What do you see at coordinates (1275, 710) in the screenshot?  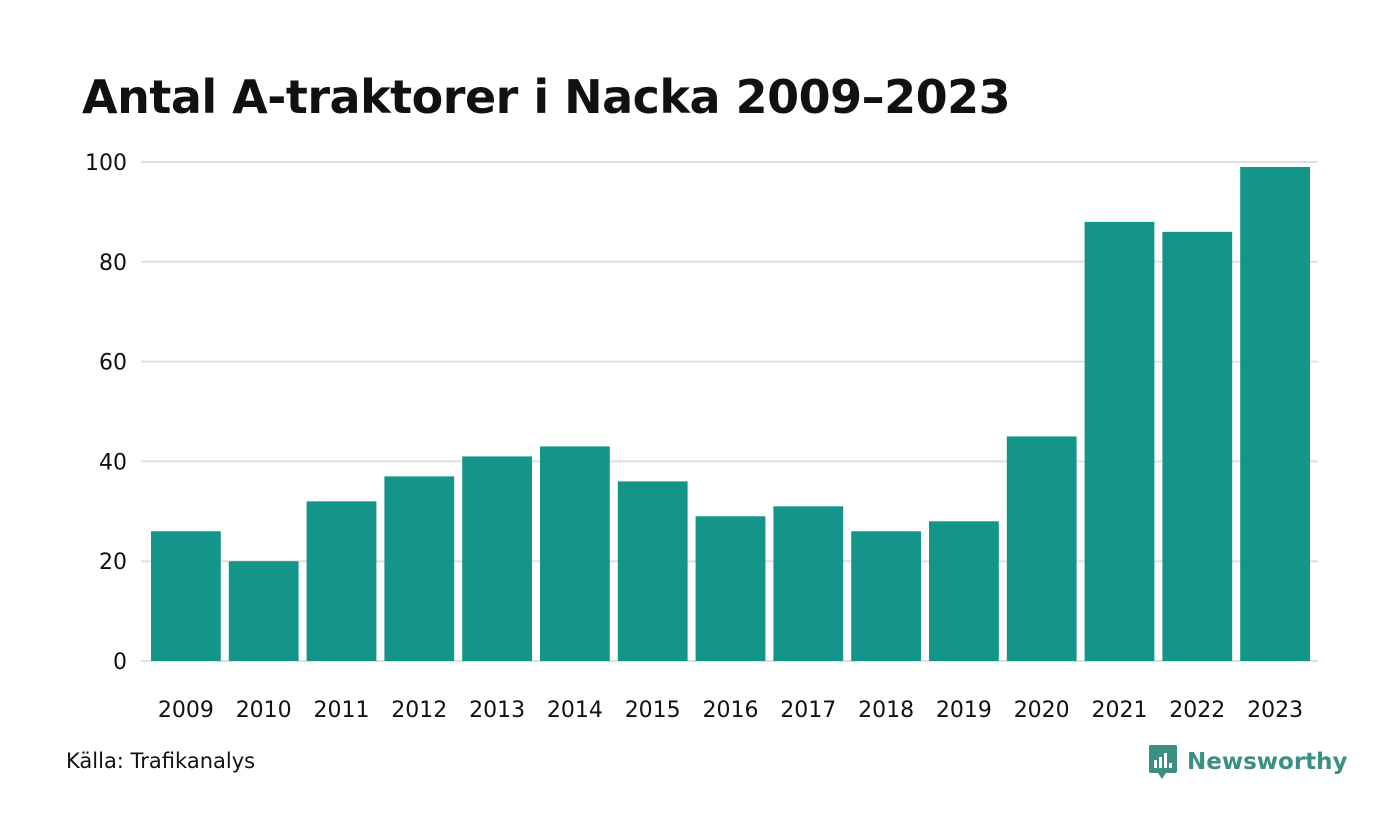 I see `x-tick-label: 2023` at bounding box center [1275, 710].